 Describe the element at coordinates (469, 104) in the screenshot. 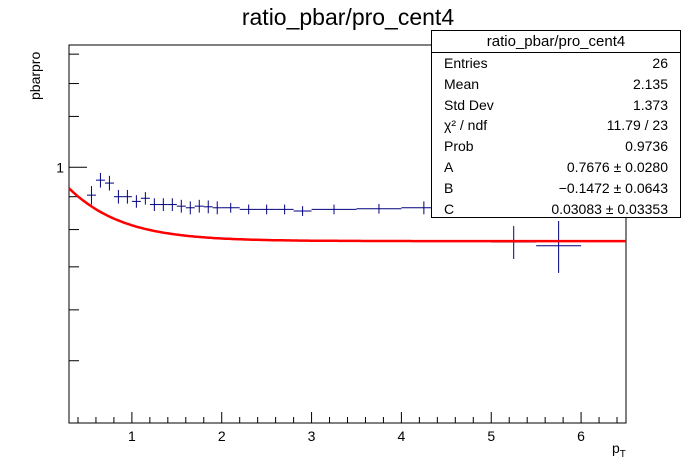

I see `stats-label: Std Dev` at that location.